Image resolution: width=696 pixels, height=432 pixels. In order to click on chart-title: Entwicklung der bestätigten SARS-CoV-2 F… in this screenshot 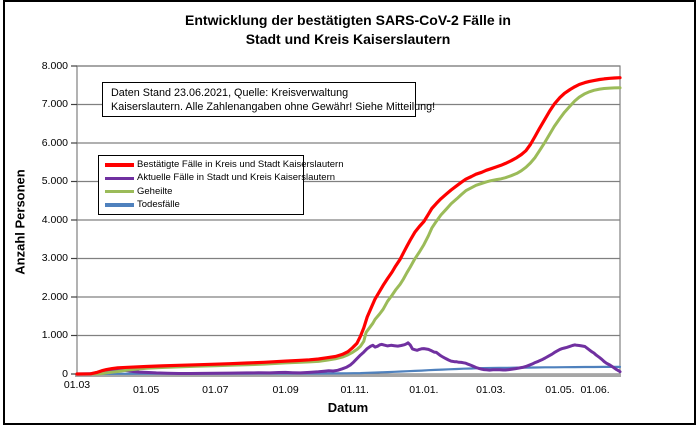, I will do `click(348, 30)`.